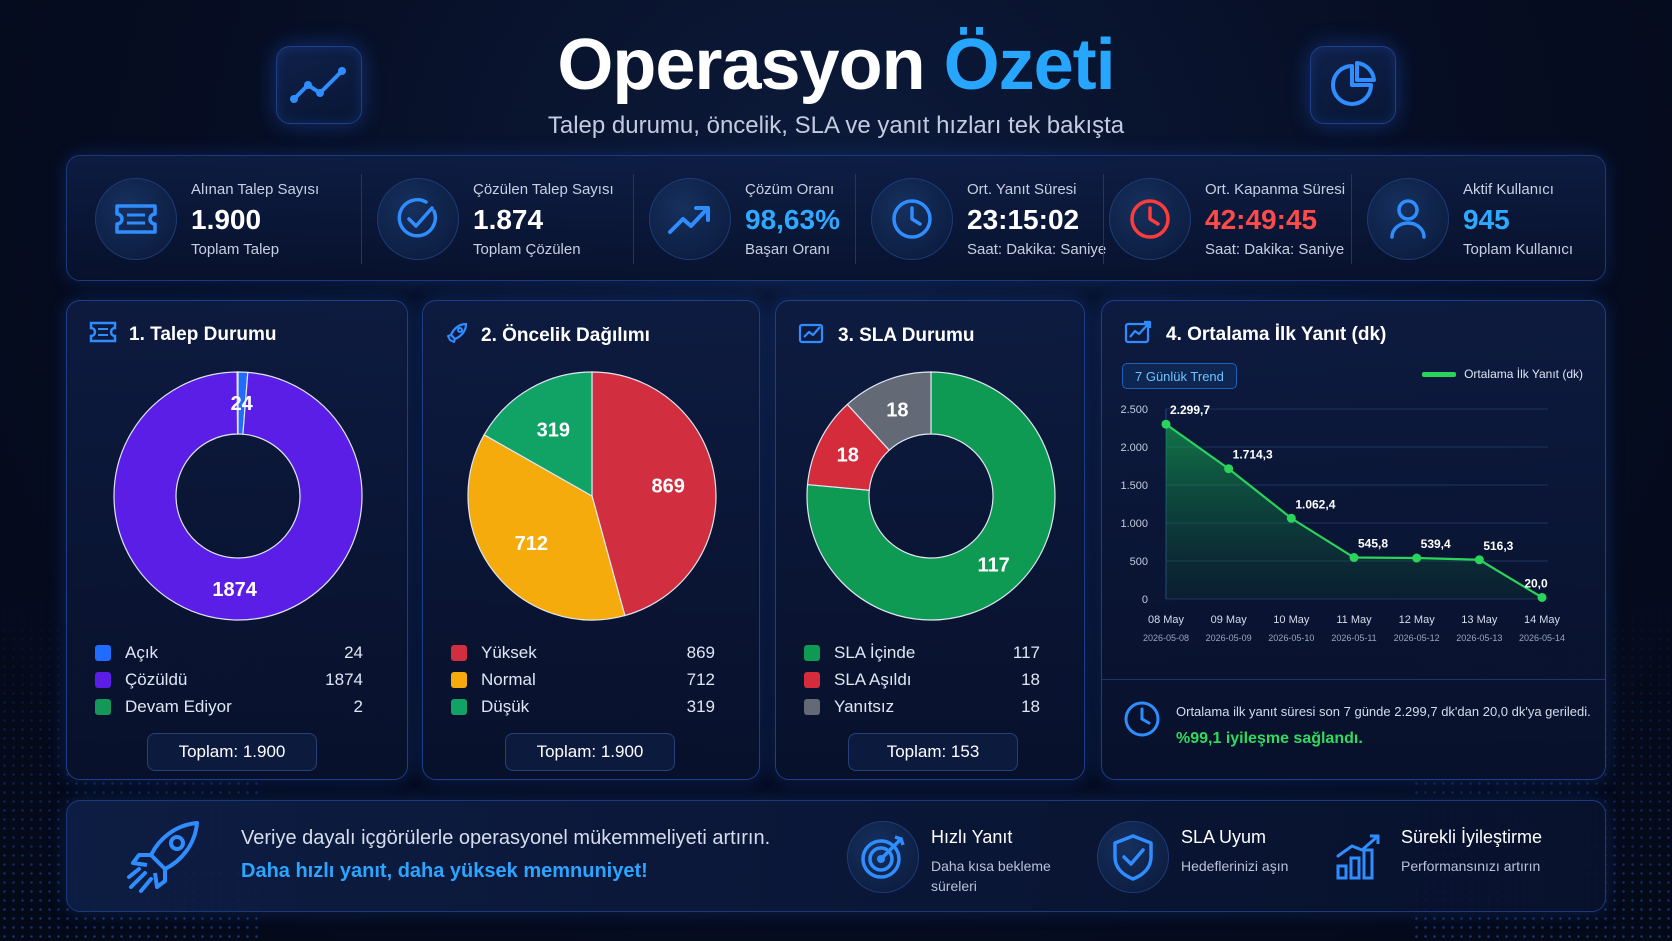  I want to click on panel-title: 3. SLA Durumu, so click(906, 335).